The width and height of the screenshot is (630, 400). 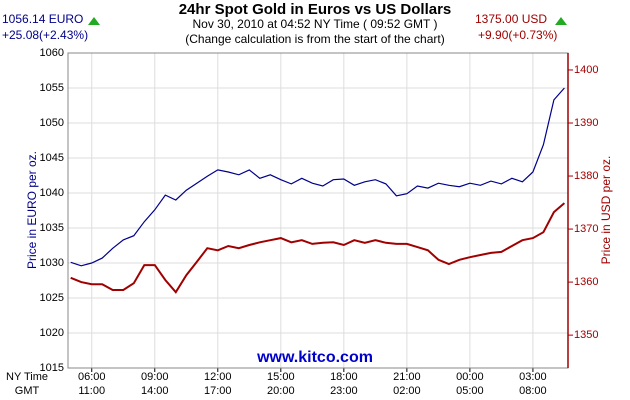 I want to click on x-tick-label-gmt: 11:00, so click(x=91, y=391).